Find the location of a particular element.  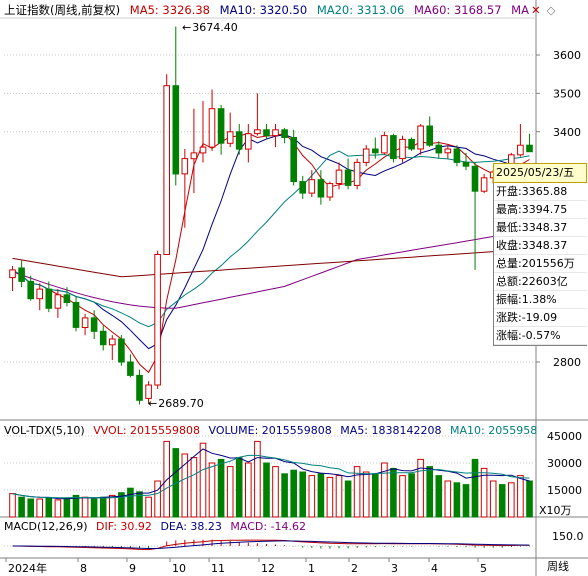

volume-tick-label: 30000 is located at coordinates (564, 463).